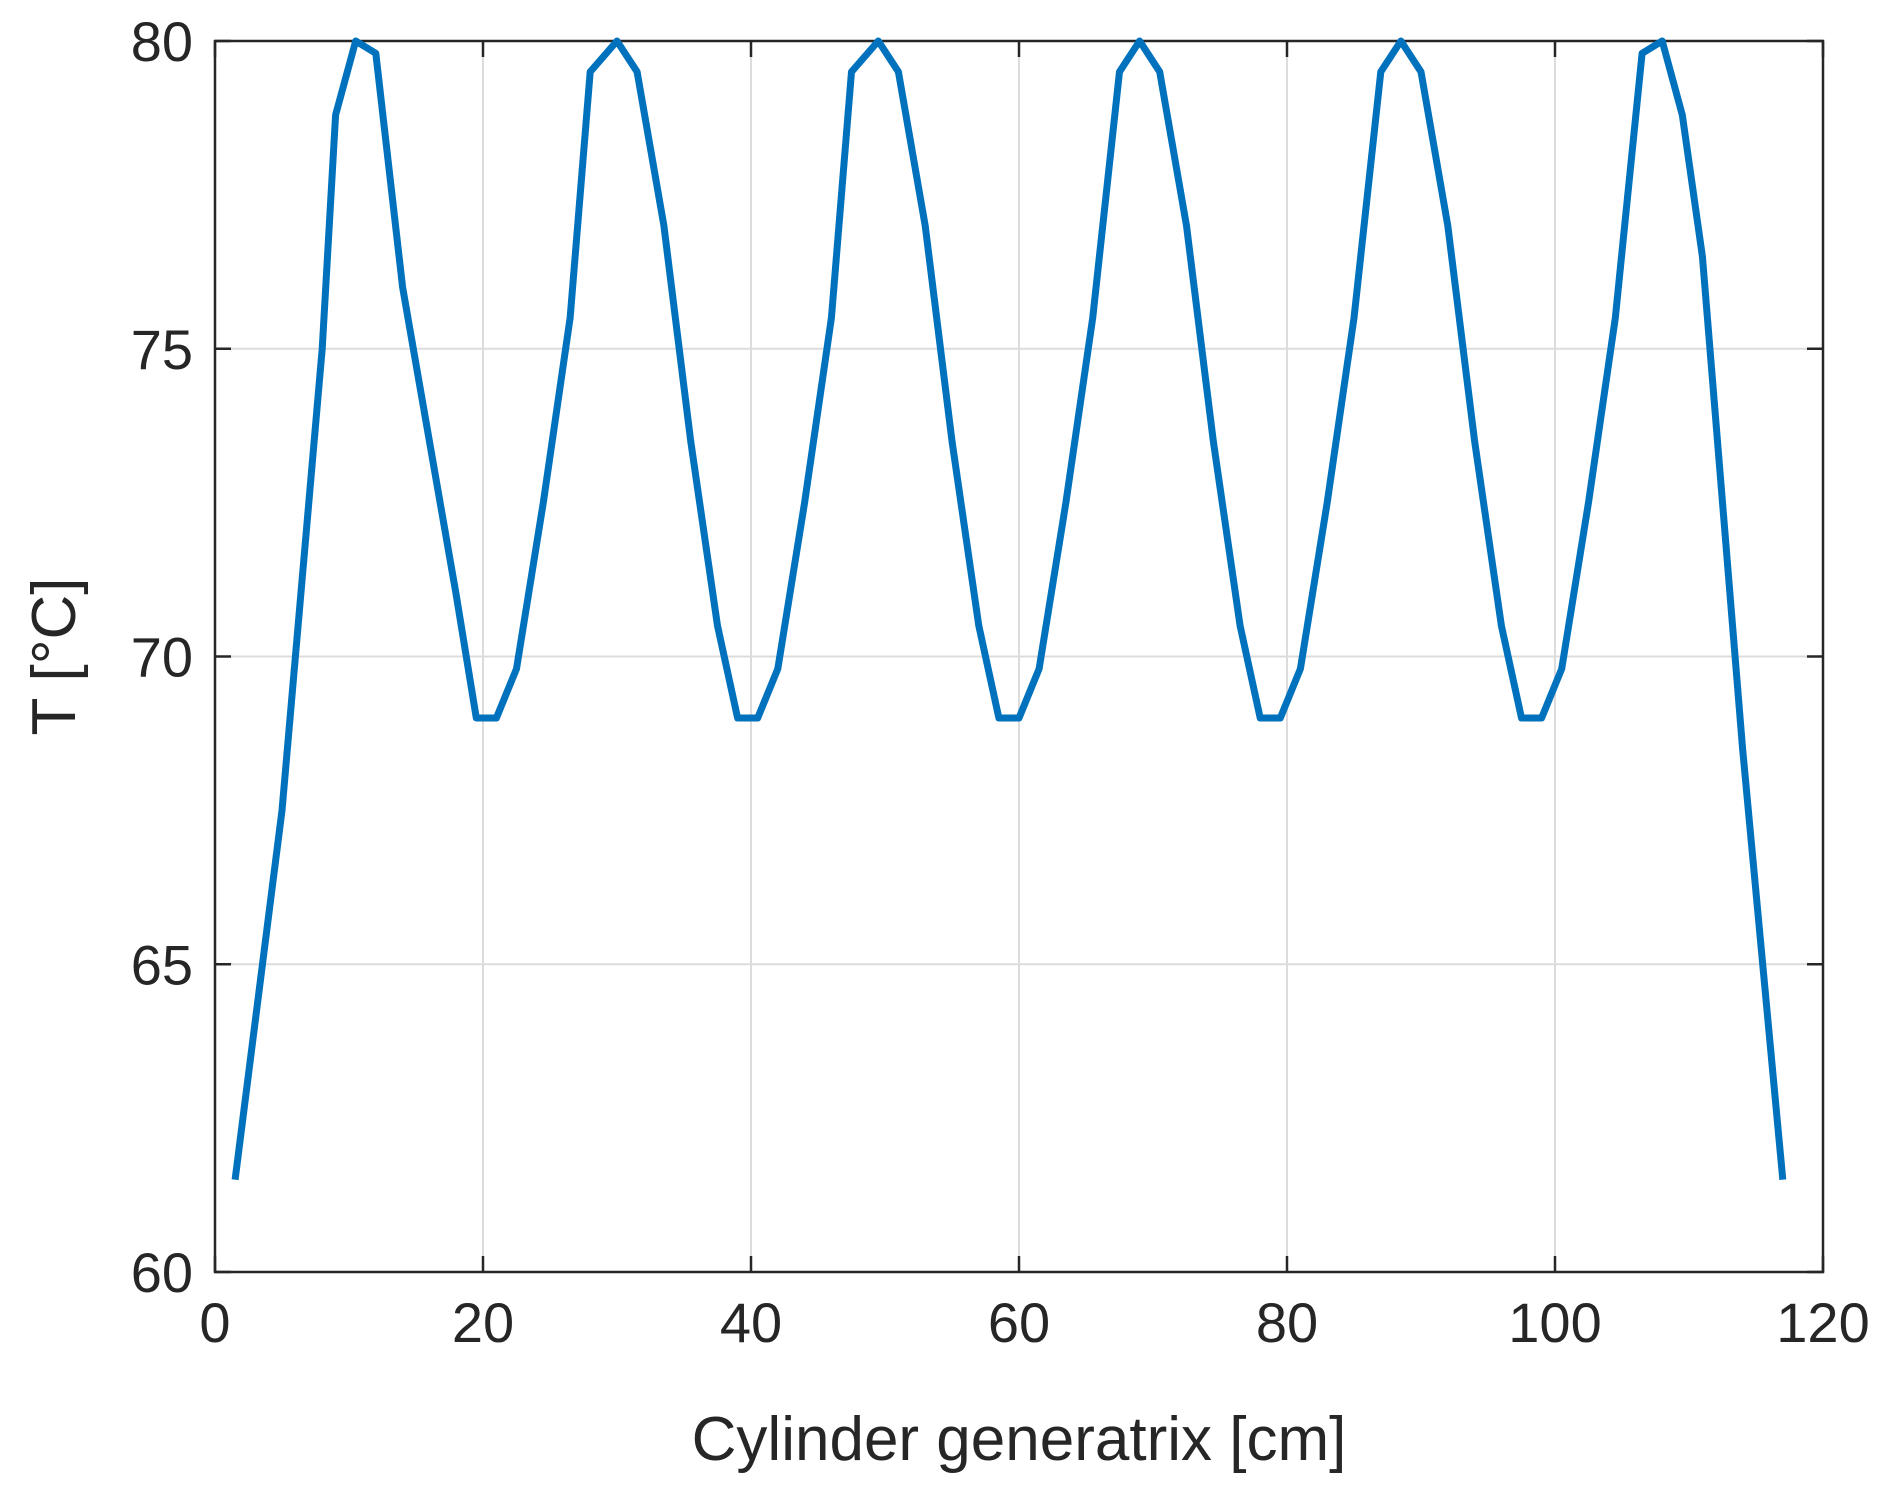 The width and height of the screenshot is (1889, 1493). What do you see at coordinates (162, 349) in the screenshot?
I see `y-tick-label: 75` at bounding box center [162, 349].